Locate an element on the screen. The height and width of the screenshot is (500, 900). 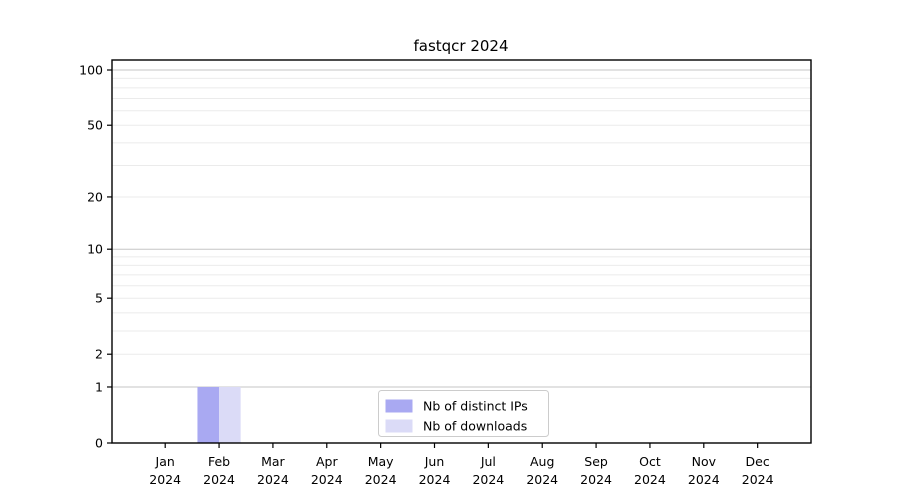
y-tick-label: 20 is located at coordinates (95, 196).